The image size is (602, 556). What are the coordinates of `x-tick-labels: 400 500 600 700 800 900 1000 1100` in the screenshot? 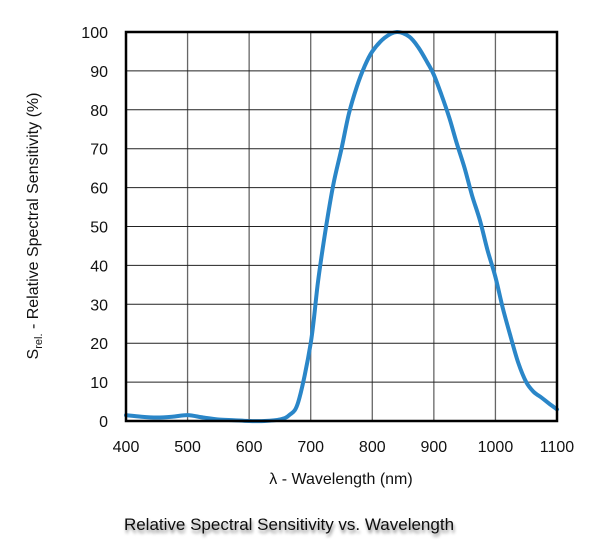 It's located at (344, 447).